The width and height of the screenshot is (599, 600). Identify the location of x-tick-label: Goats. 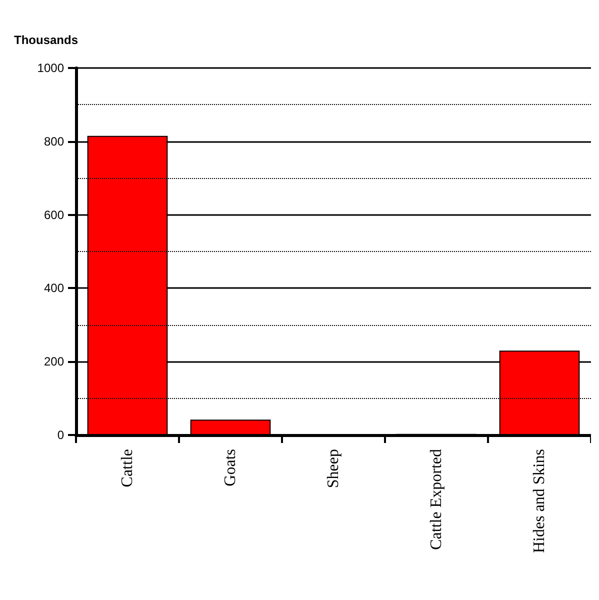
(230, 467).